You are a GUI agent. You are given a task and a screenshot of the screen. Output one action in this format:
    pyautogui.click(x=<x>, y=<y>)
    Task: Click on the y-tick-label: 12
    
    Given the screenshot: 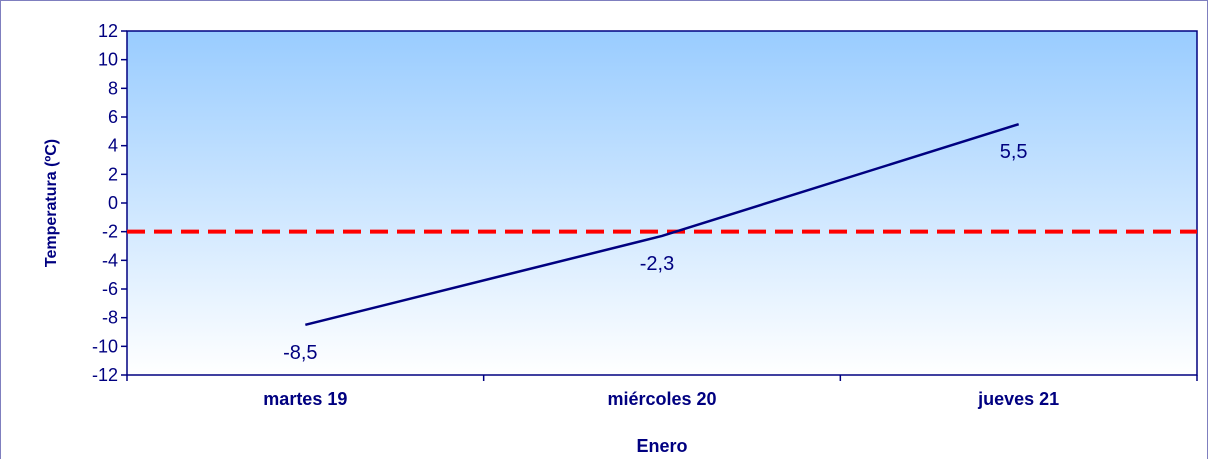 What is the action you would take?
    pyautogui.click(x=108, y=31)
    